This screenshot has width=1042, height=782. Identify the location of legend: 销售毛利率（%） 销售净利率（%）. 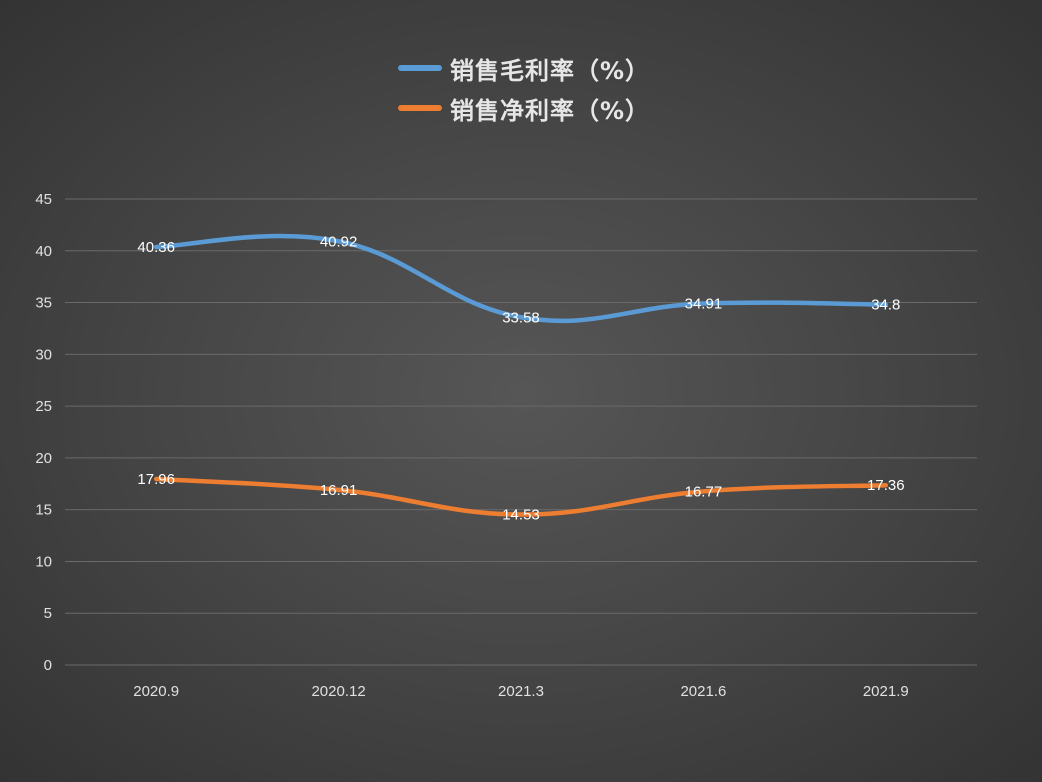
(524, 88).